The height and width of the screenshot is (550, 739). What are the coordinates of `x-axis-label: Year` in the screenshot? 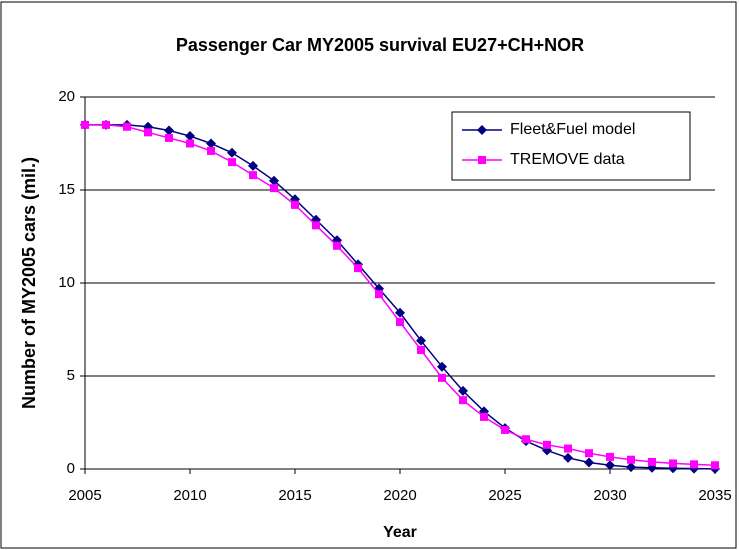 It's located at (400, 532).